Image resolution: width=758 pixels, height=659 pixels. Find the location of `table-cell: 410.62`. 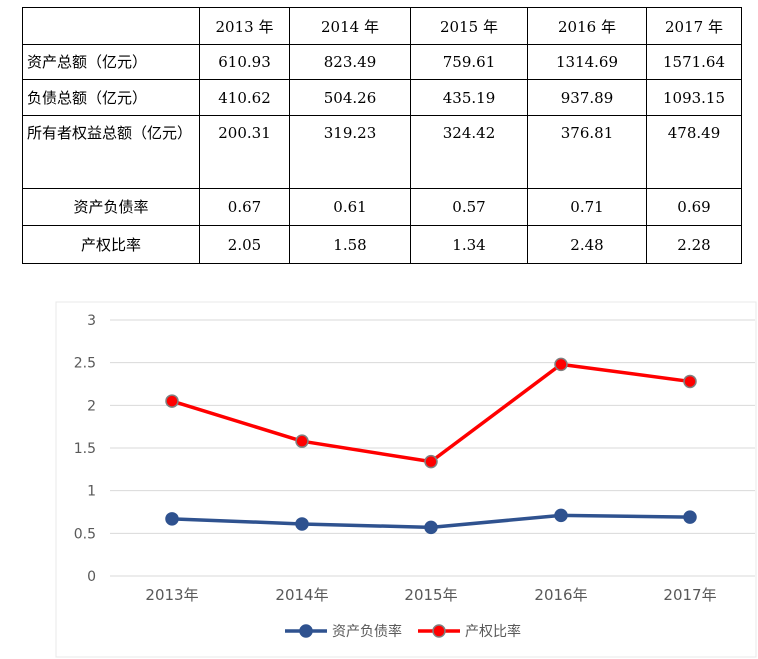

table-cell: 410.62 is located at coordinates (244, 97).